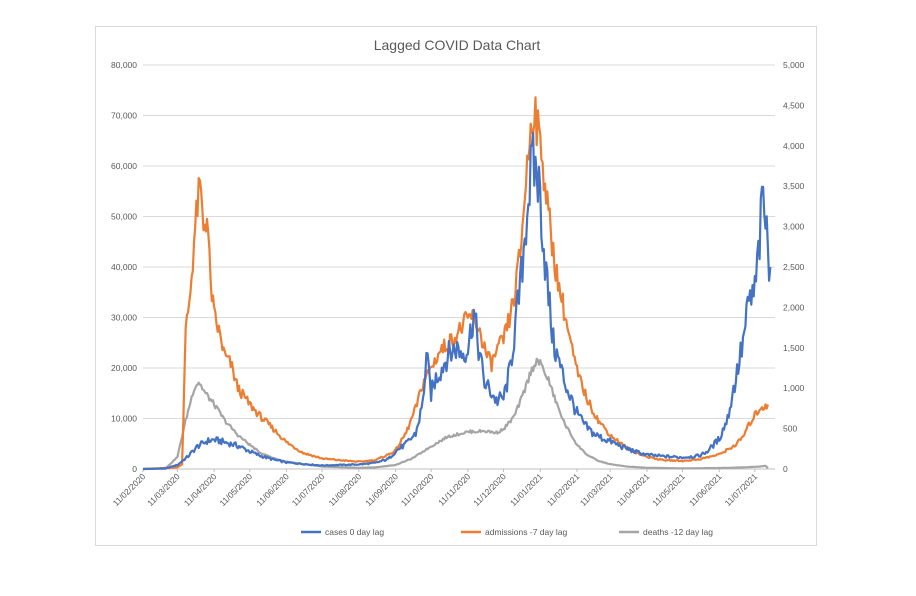 Image resolution: width=916 pixels, height=596 pixels. What do you see at coordinates (489, 489) in the screenshot?
I see `x-tick-label: 11/12/2020` at bounding box center [489, 489].